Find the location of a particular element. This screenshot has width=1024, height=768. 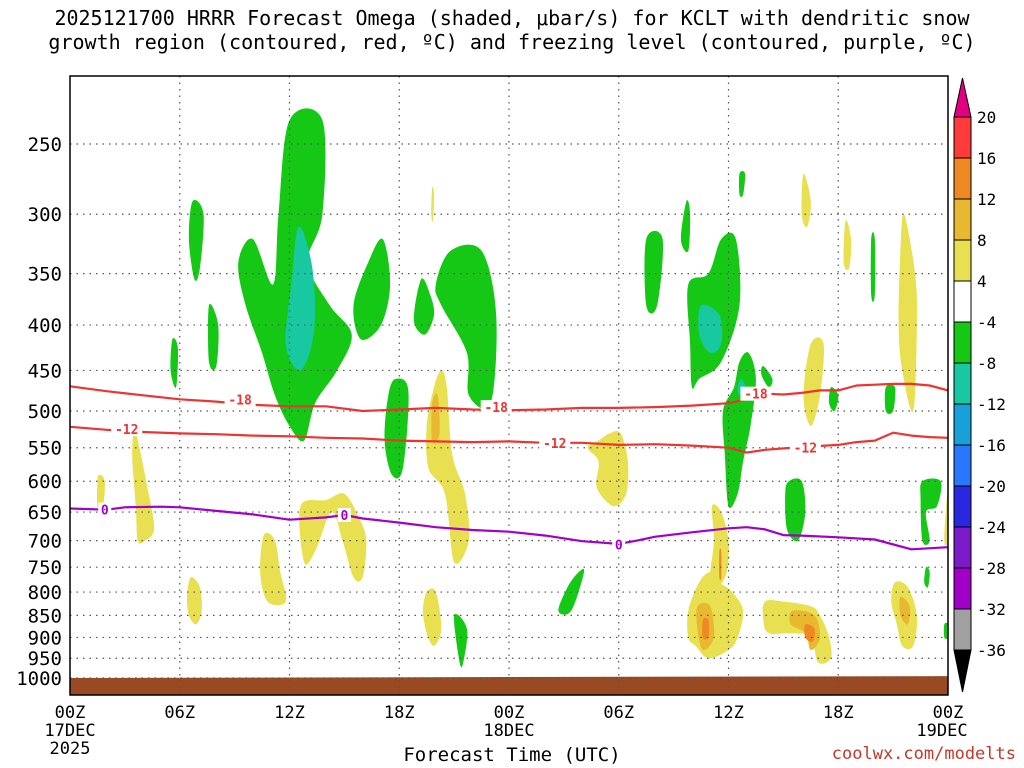

y-tick-label: 300 is located at coordinates (45, 215).